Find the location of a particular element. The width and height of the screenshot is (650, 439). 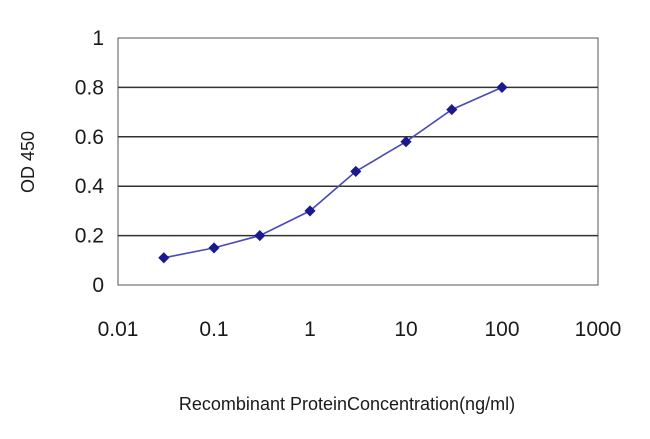

y-tick-label: 0.8 is located at coordinates (89, 87).